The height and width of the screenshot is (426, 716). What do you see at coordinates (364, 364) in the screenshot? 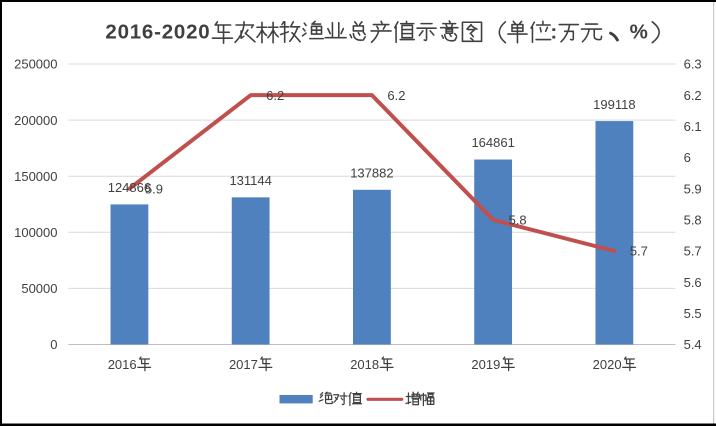
I see `svg-text: 2018` at bounding box center [364, 364].